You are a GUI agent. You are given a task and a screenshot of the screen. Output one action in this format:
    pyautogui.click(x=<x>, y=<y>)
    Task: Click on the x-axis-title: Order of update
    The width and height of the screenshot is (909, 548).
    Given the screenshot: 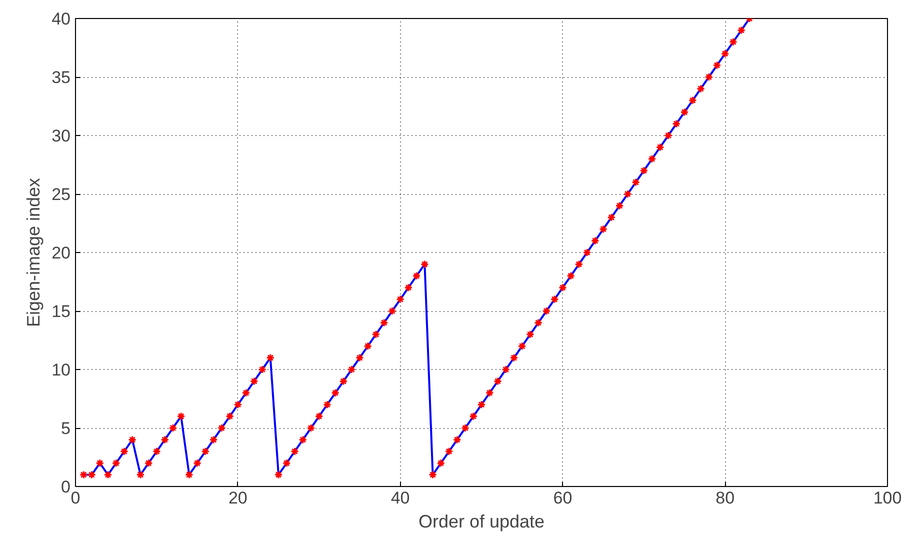 What is the action you would take?
    pyautogui.click(x=481, y=522)
    